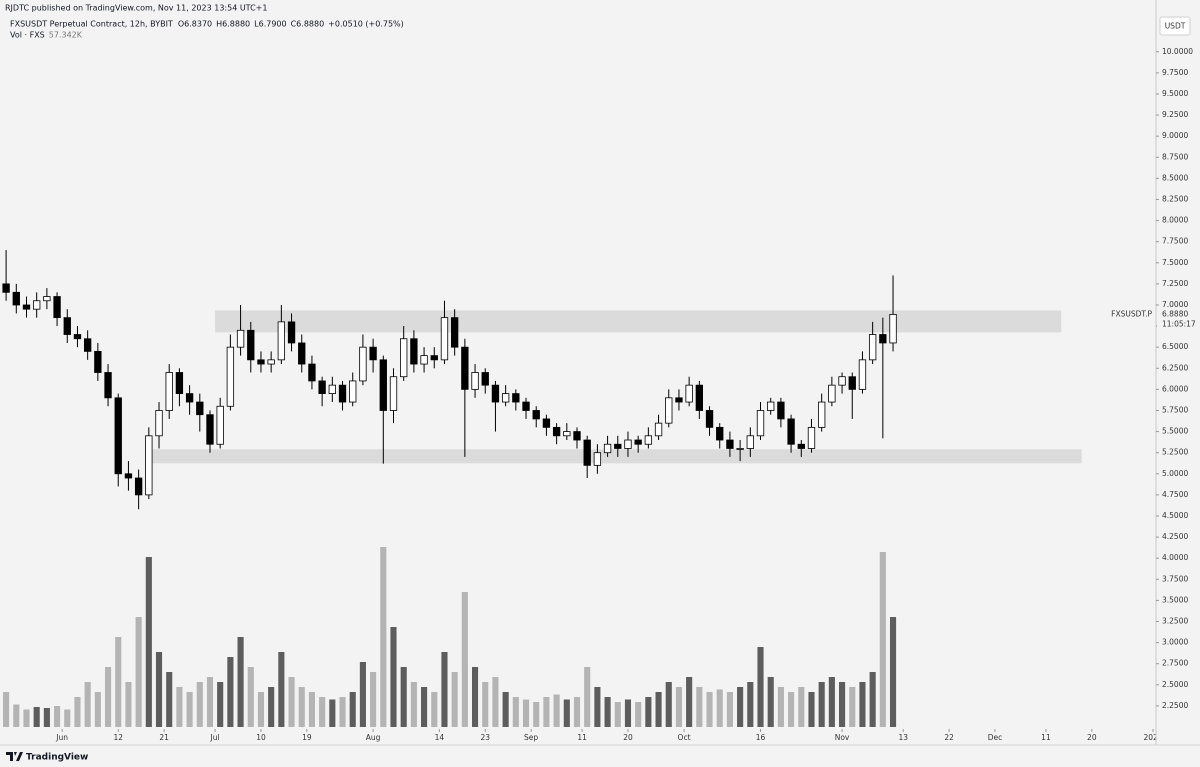 Image resolution: width=1200 pixels, height=767 pixels. Describe the element at coordinates (1178, 372) in the screenshot. I see `price-axis-panel` at that location.